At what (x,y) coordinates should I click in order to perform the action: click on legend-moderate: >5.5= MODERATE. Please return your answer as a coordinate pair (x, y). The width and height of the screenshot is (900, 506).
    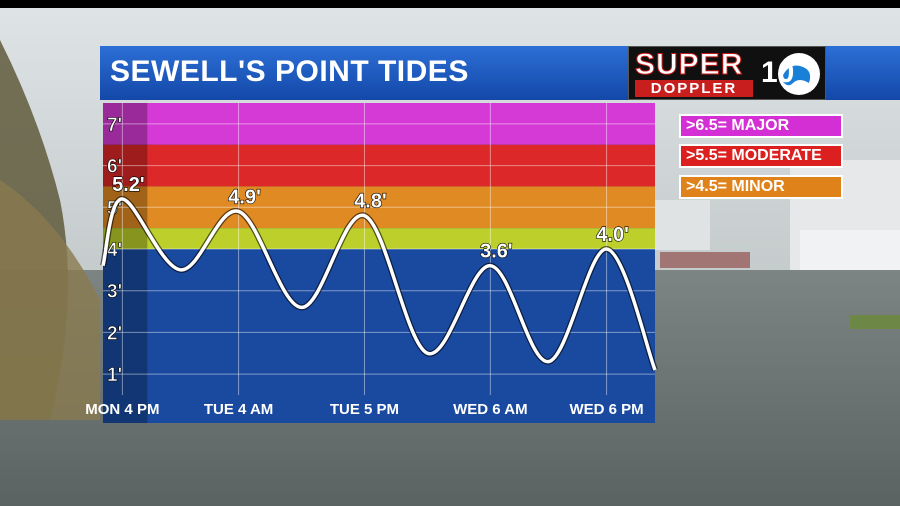
    Looking at the image, I should click on (761, 156).